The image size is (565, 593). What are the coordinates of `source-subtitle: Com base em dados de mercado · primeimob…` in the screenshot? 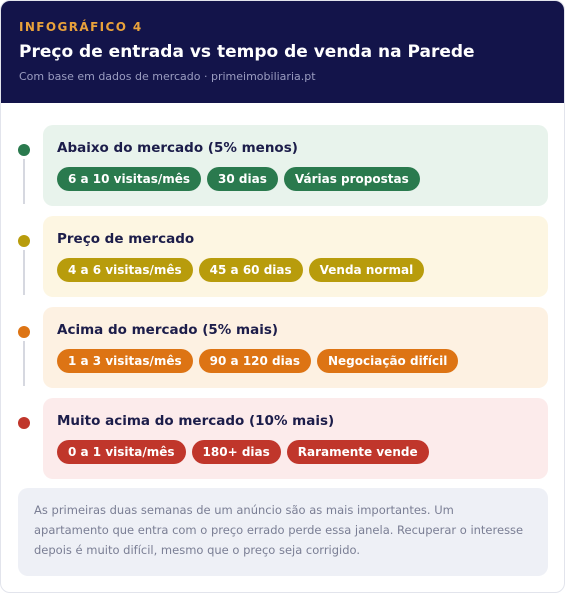 It's located at (167, 76).